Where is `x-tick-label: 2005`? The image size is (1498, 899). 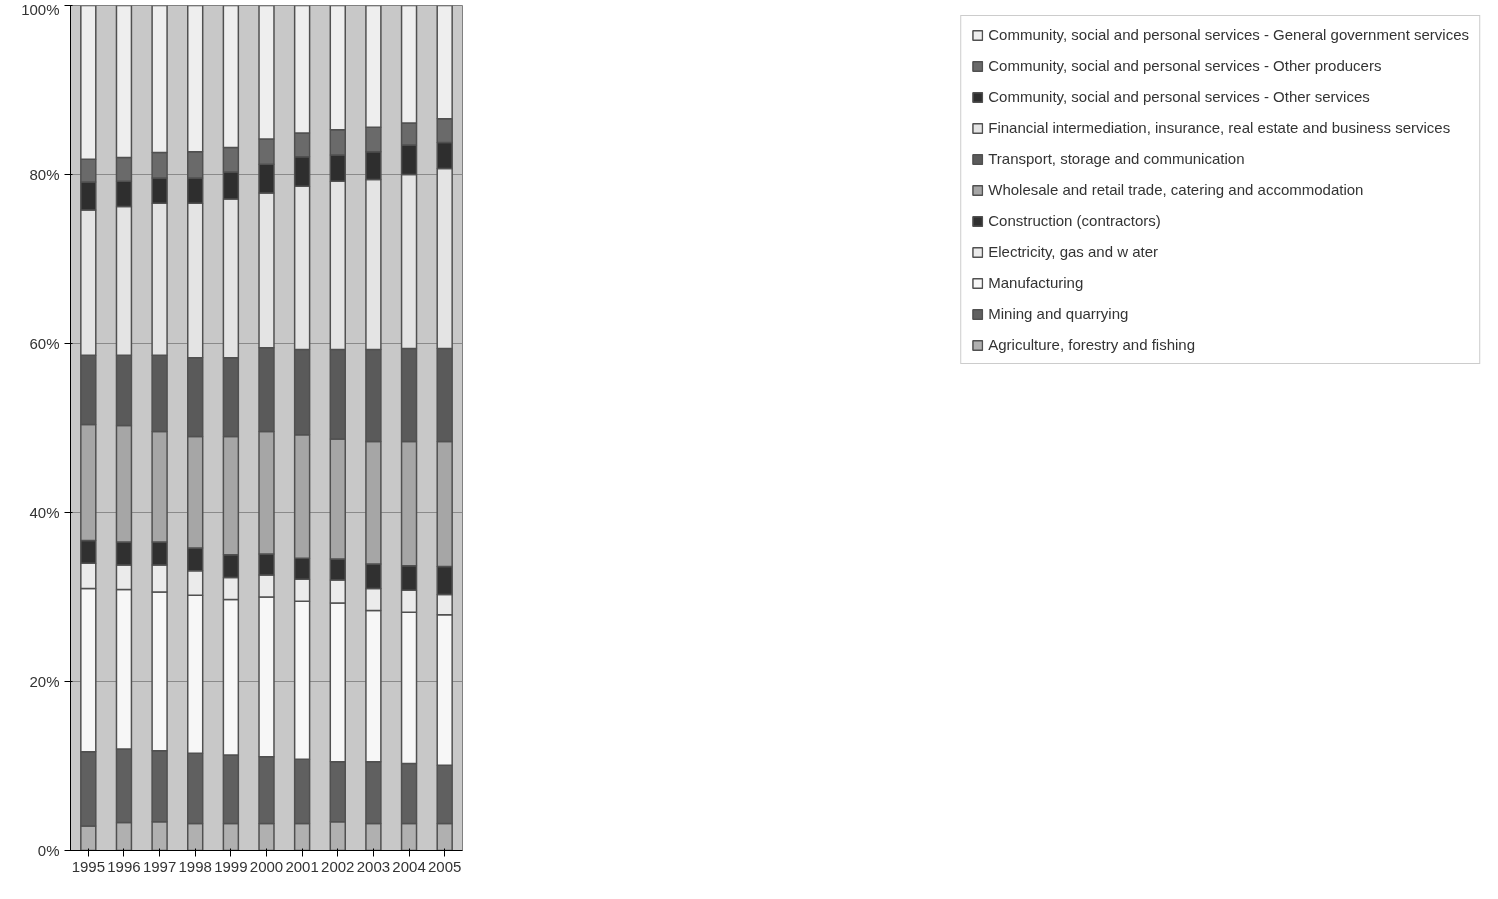
x-tick-label: 2005 is located at coordinates (445, 866).